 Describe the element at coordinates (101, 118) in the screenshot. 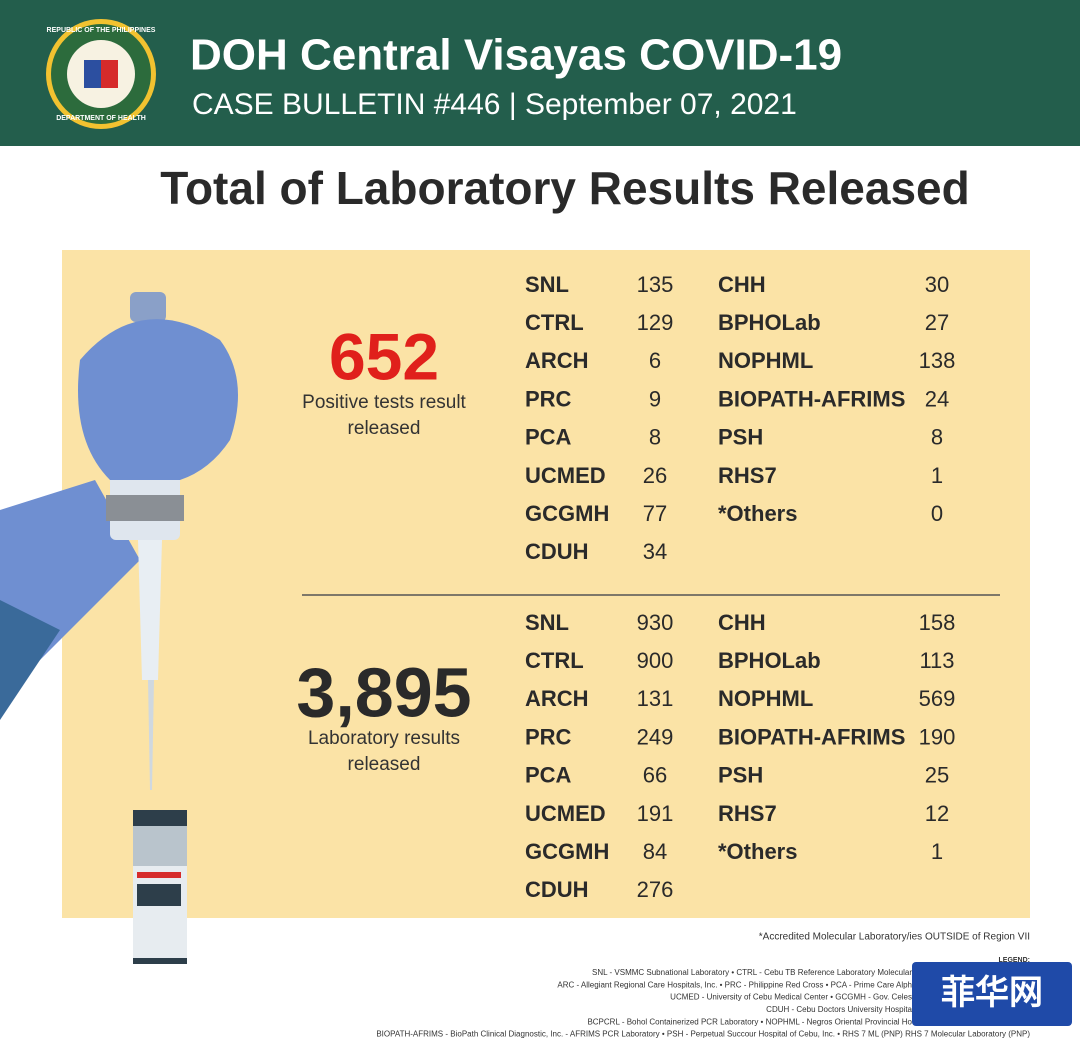

I see `seal-bottom-text: DEPARTMENT OF HEALTH` at that location.